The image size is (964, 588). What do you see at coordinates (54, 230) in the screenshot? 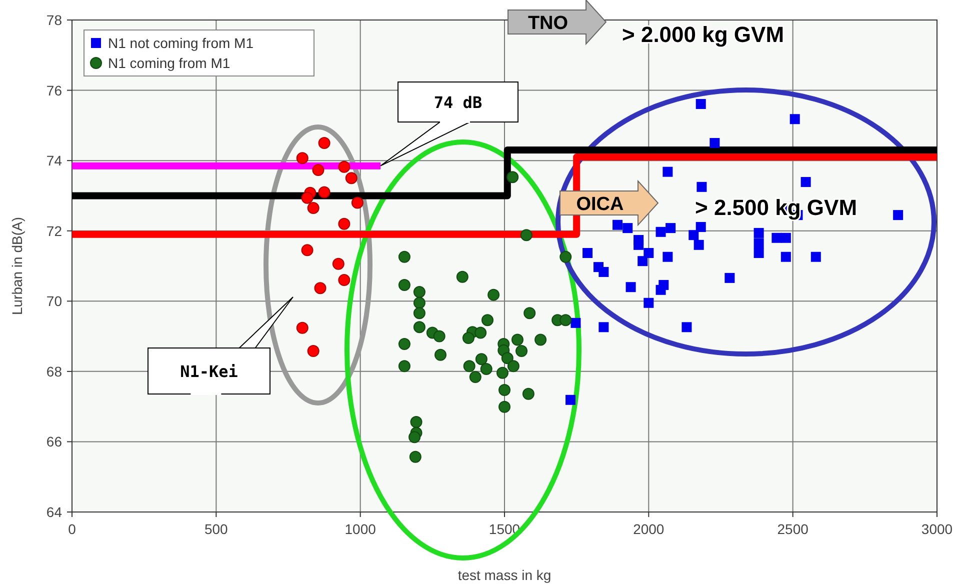
I see `y-tick-label: 72` at bounding box center [54, 230].